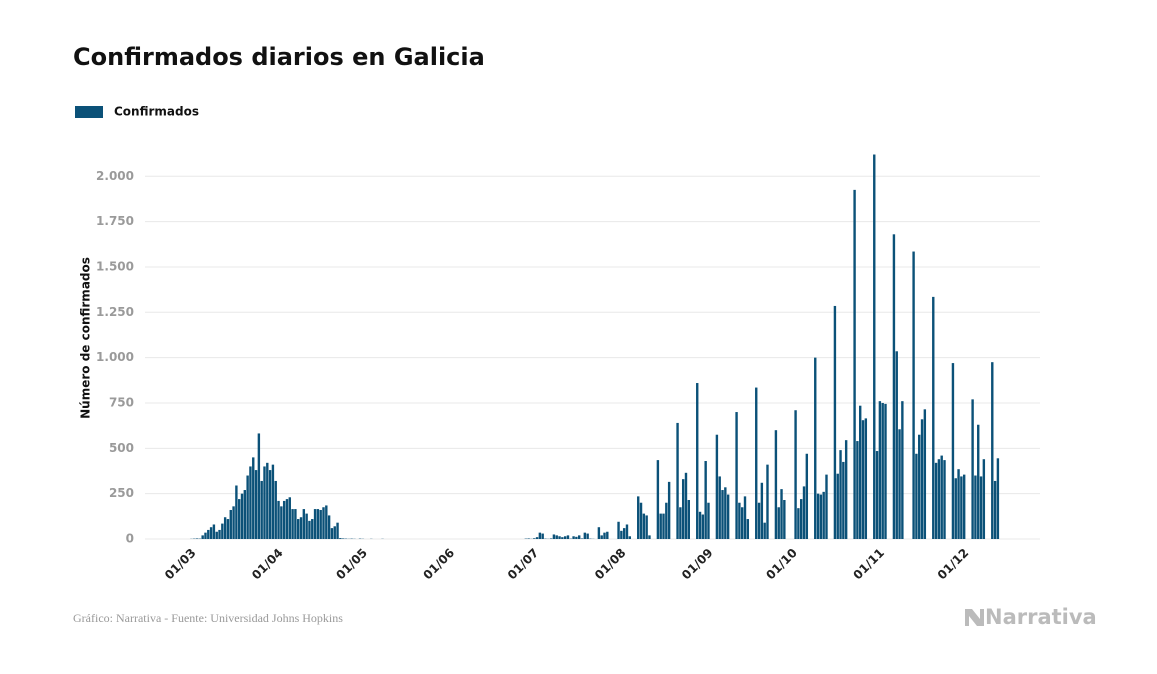 This screenshot has height=674, width=1157. What do you see at coordinates (1041, 617) in the screenshot?
I see `logo-text: Narrativa` at bounding box center [1041, 617].